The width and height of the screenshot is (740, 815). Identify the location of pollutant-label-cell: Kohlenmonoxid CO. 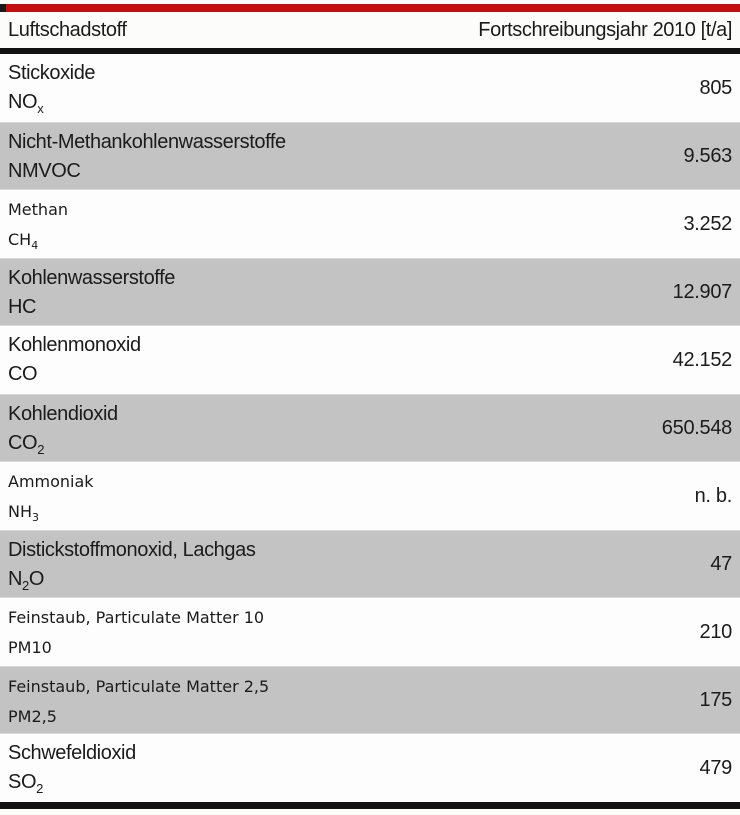
(374, 357).